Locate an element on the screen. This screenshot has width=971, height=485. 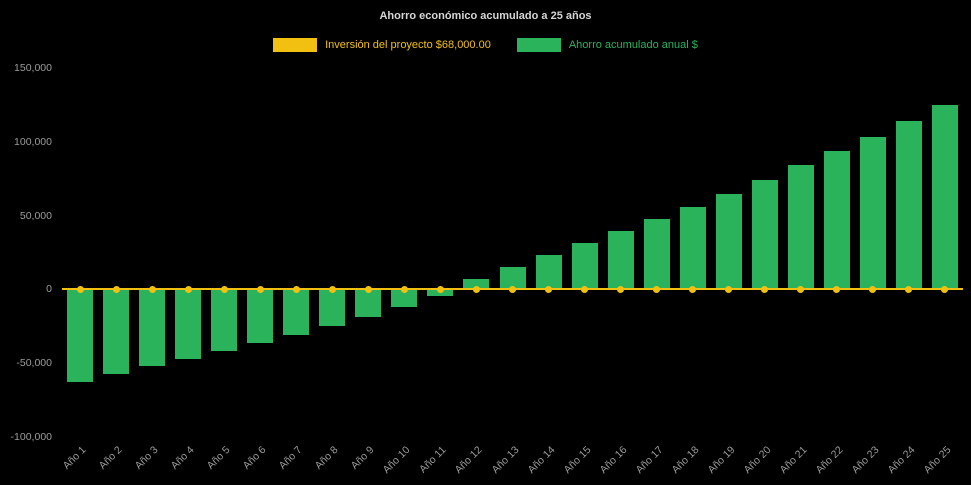
chart-title: Ahorro económico acumulado a 25 años is located at coordinates (485, 16).